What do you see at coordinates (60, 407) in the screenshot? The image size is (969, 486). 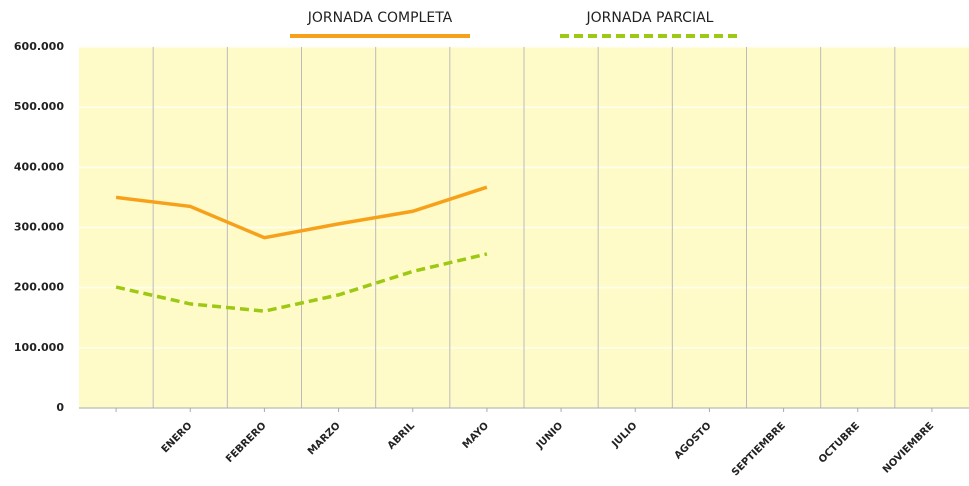 I see `y-tick-label: 0` at bounding box center [60, 407].